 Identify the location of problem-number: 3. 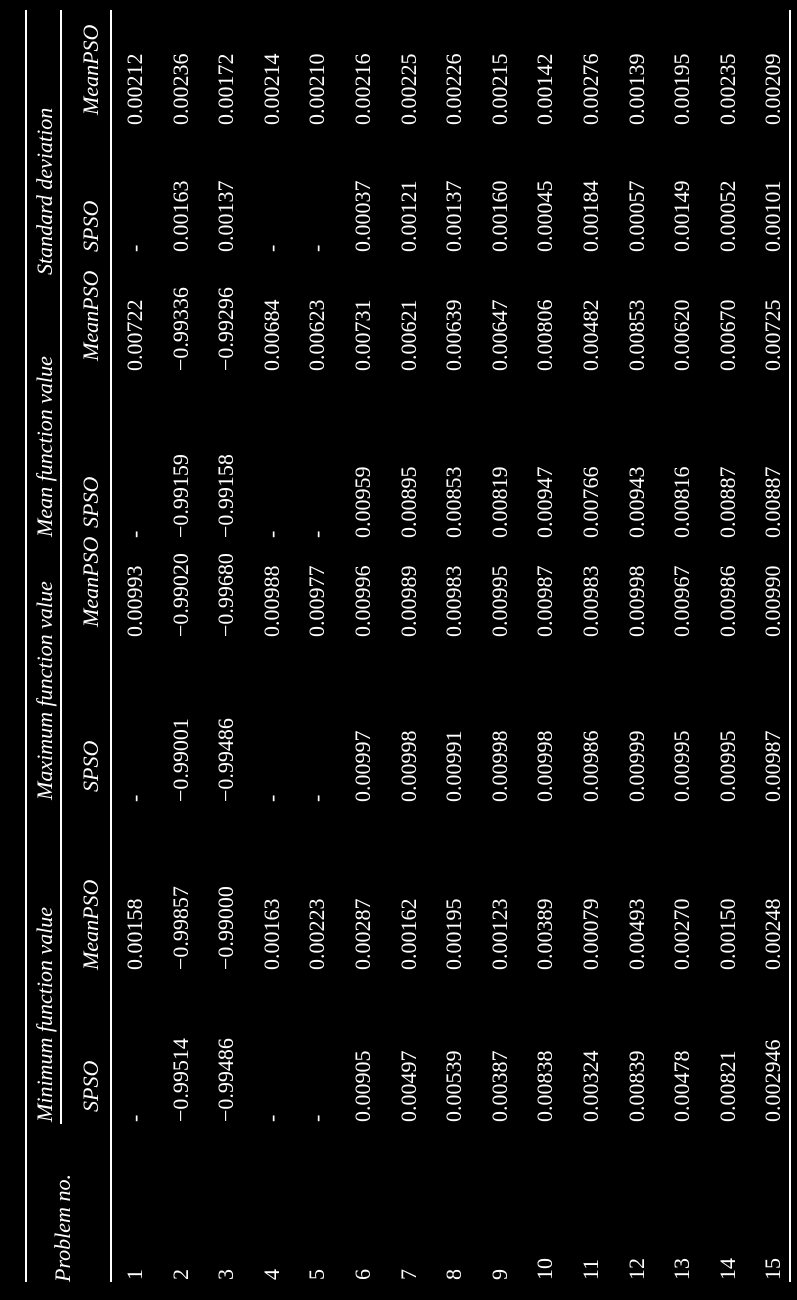
(226, 1274).